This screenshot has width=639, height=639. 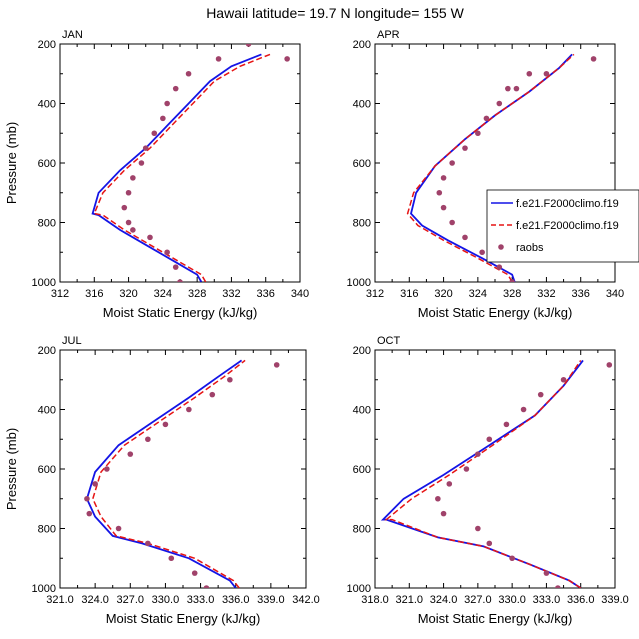 What do you see at coordinates (131, 600) in the screenshot?
I see `x-tick-label: 327.0` at bounding box center [131, 600].